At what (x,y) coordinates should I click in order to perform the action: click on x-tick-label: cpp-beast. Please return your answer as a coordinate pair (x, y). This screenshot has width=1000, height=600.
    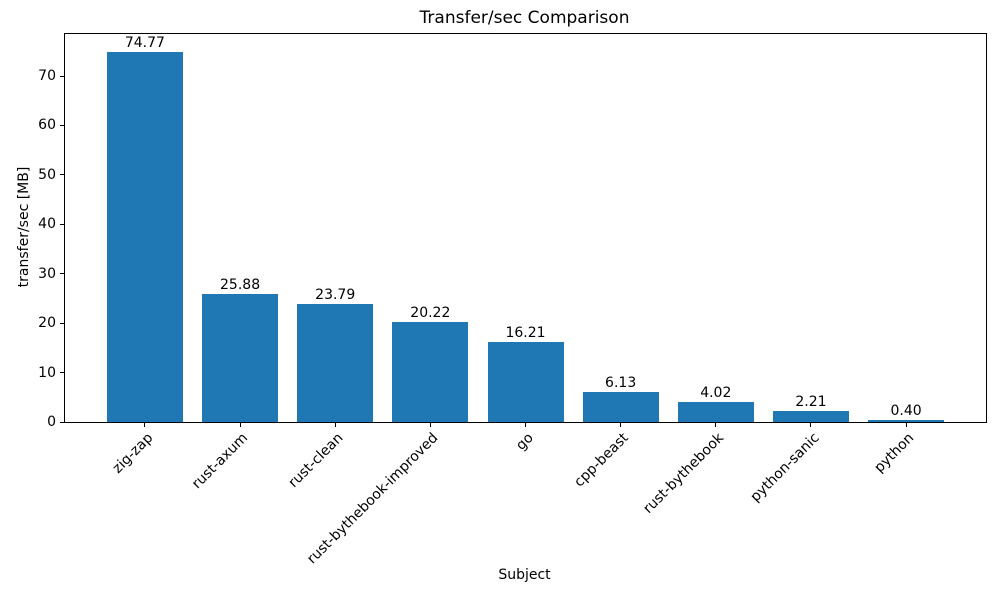
    Looking at the image, I should click on (601, 460).